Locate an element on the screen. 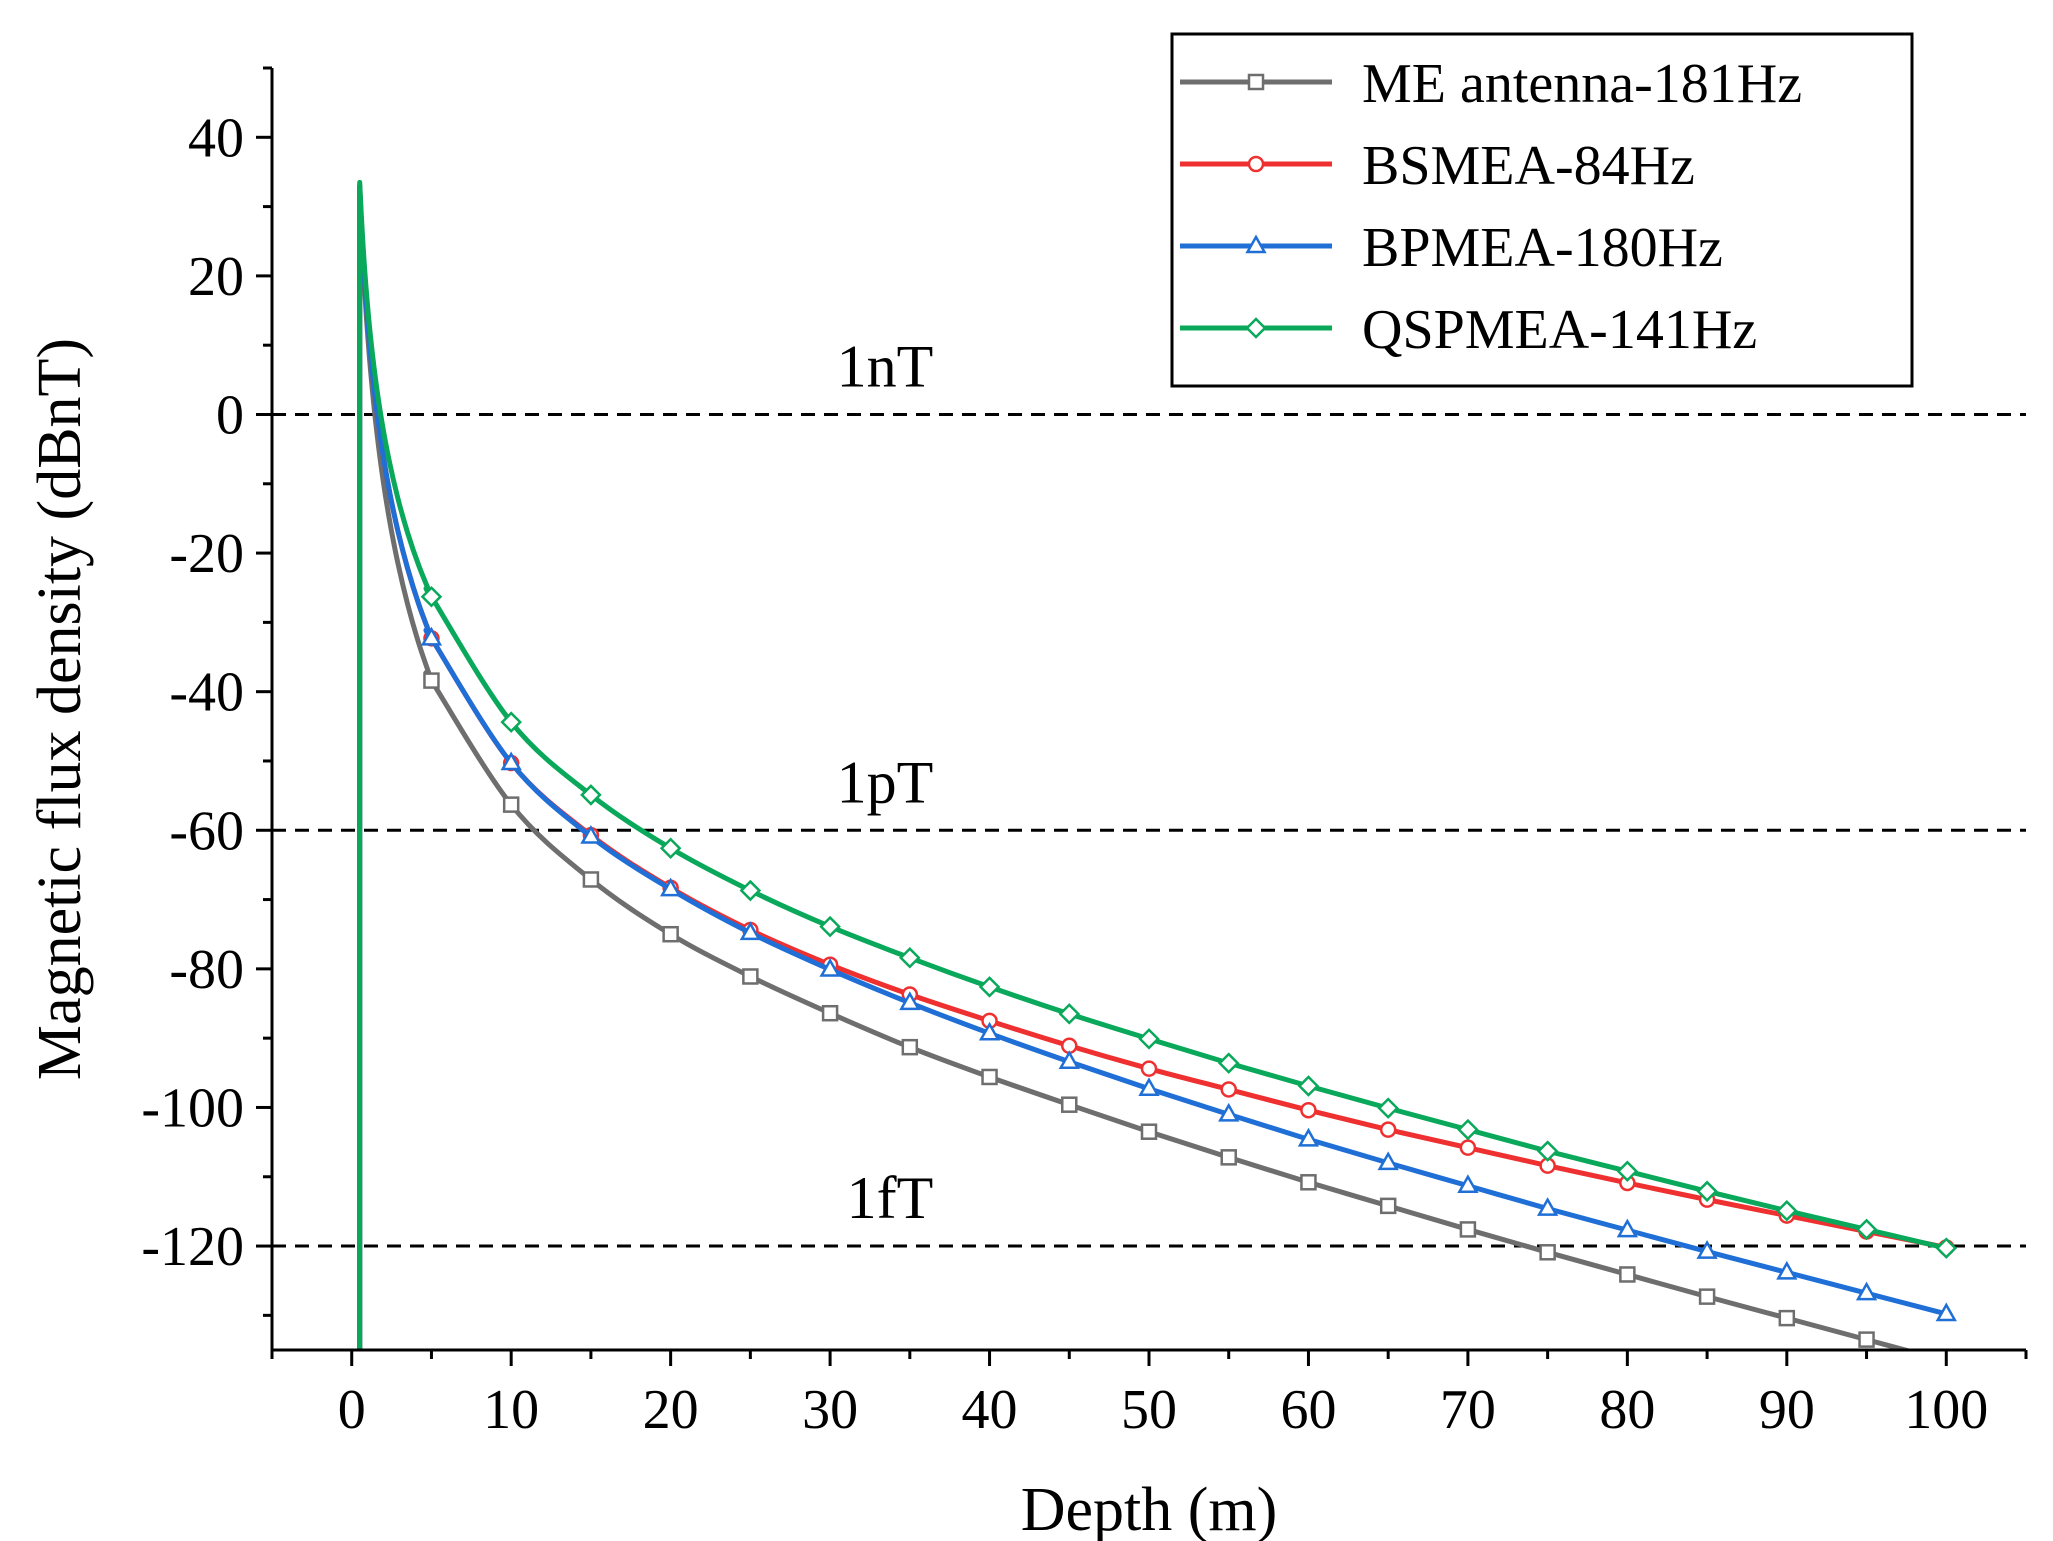  legend-item: BSMEA-84Hz is located at coordinates (1437, 166).